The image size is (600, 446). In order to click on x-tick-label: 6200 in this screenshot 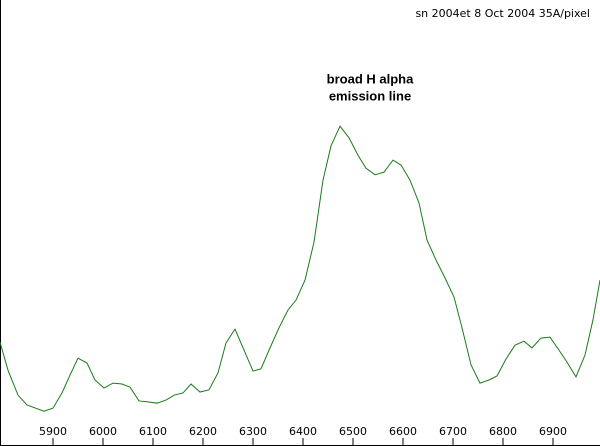, I will do `click(203, 431)`.